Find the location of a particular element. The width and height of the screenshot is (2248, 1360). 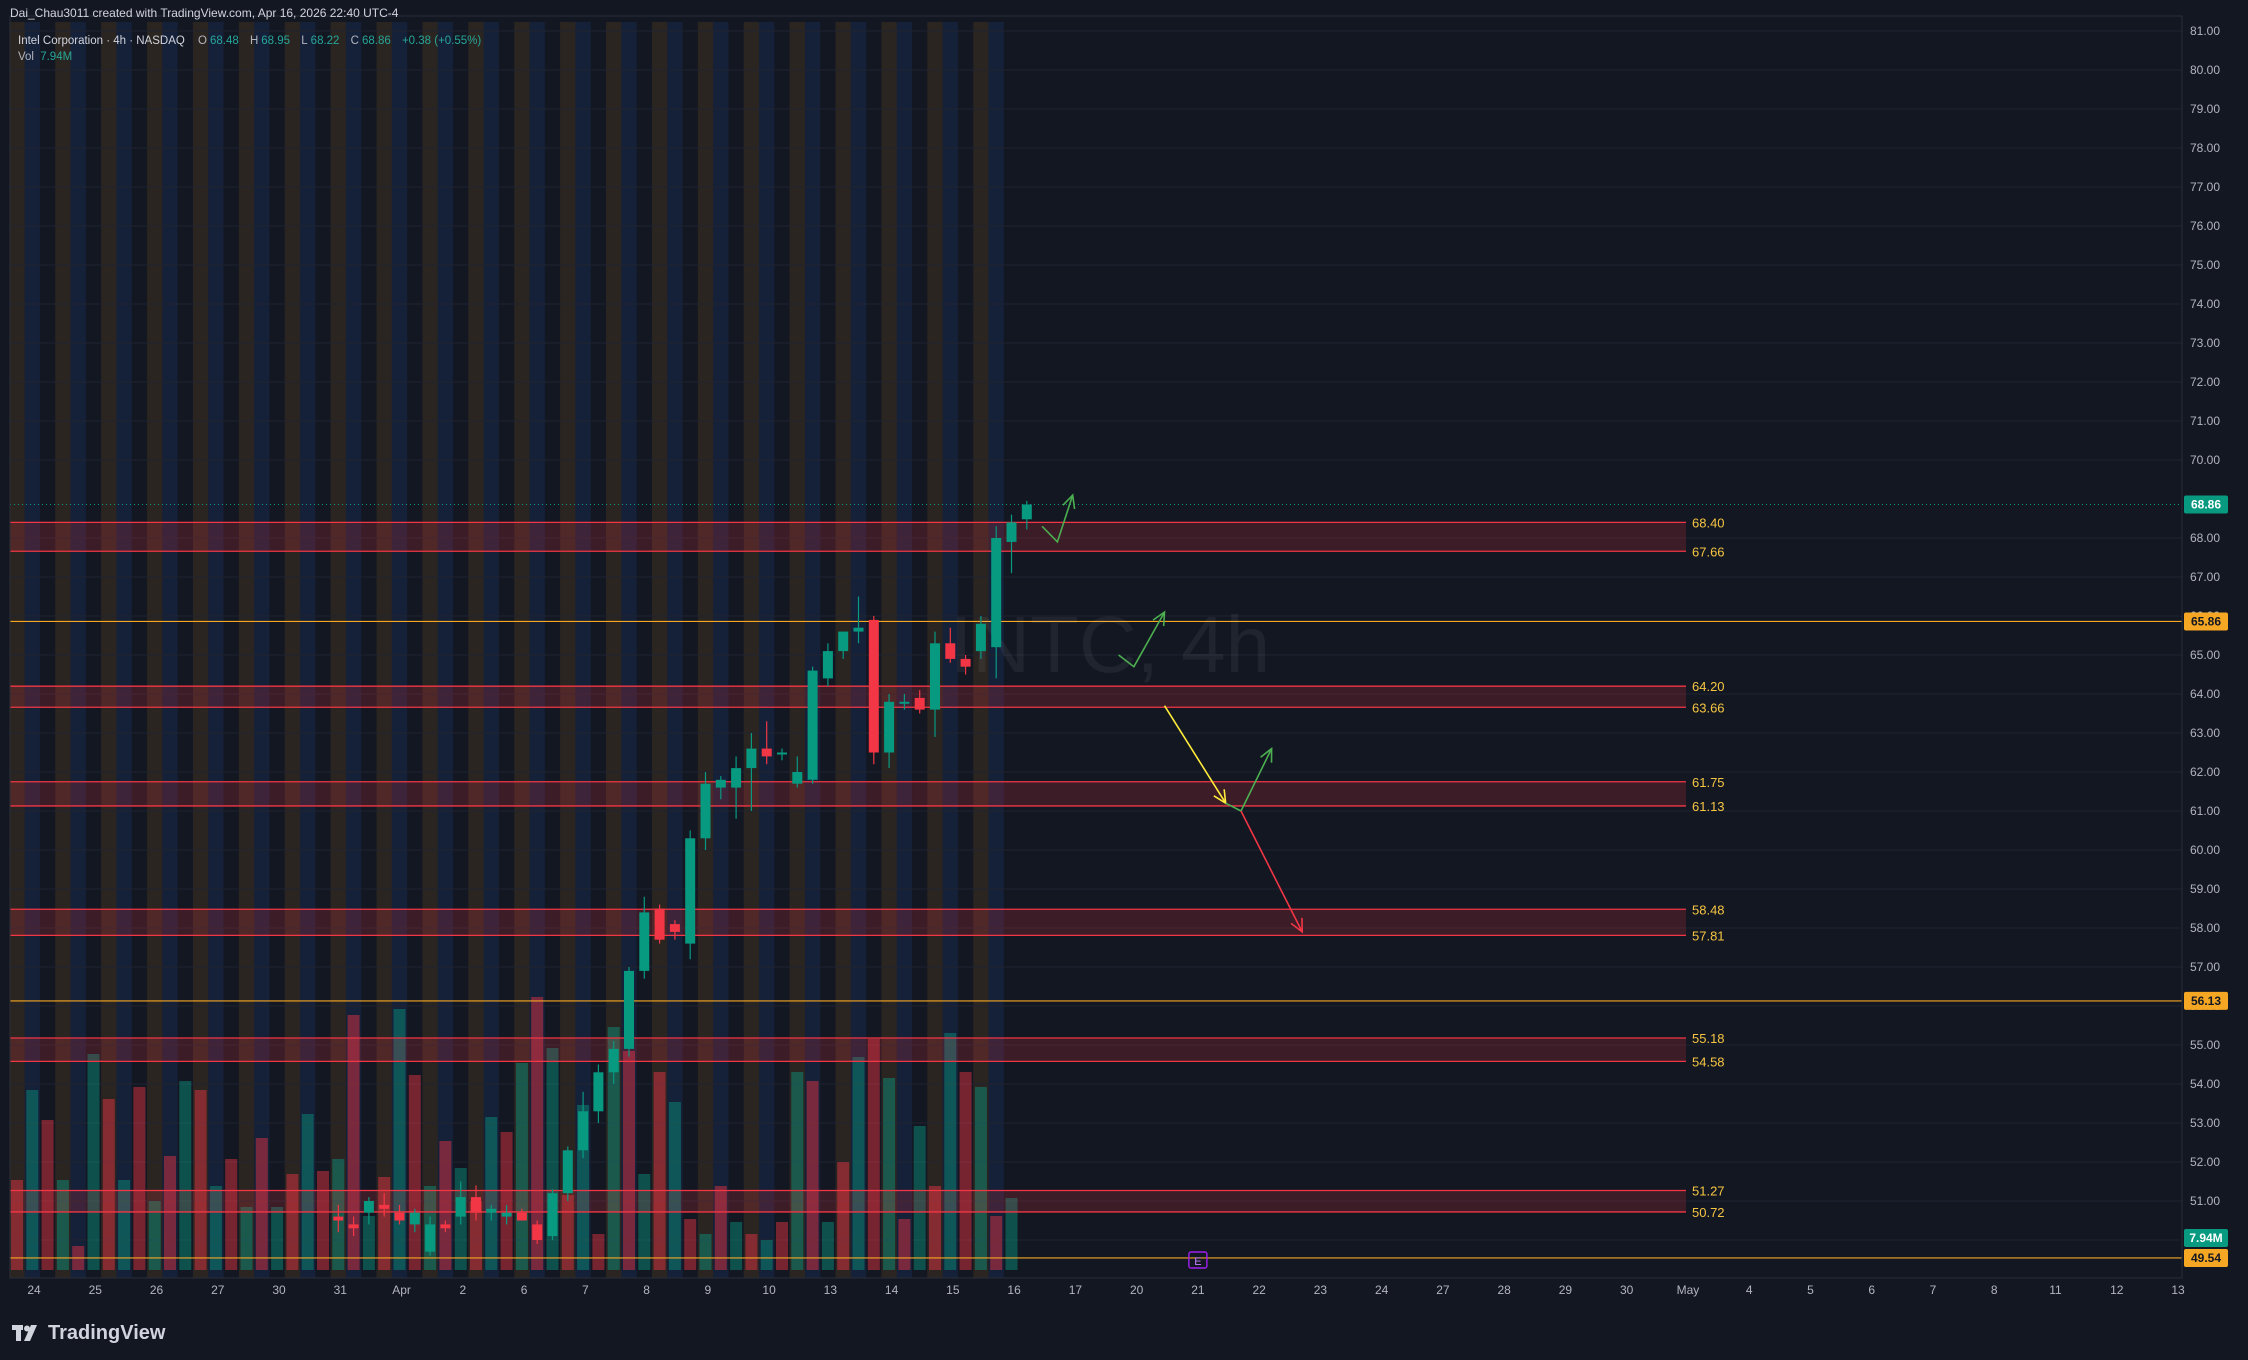

price-tick-label: 51.00 is located at coordinates (2205, 1201).